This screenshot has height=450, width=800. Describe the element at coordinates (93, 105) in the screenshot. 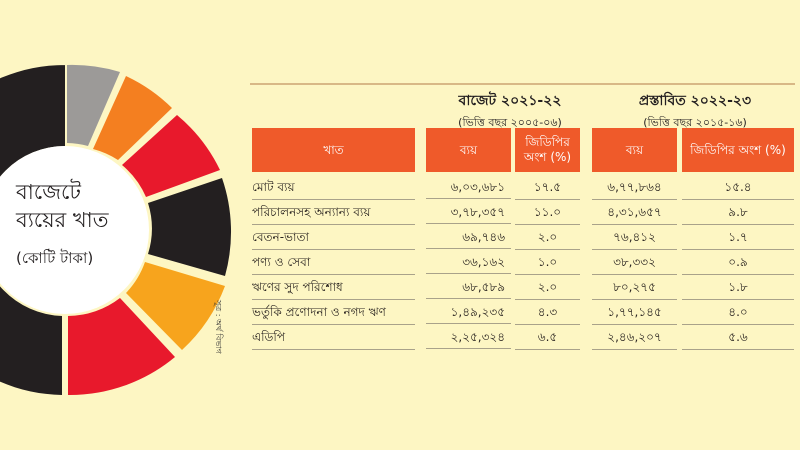

I see `segment-gray` at that location.